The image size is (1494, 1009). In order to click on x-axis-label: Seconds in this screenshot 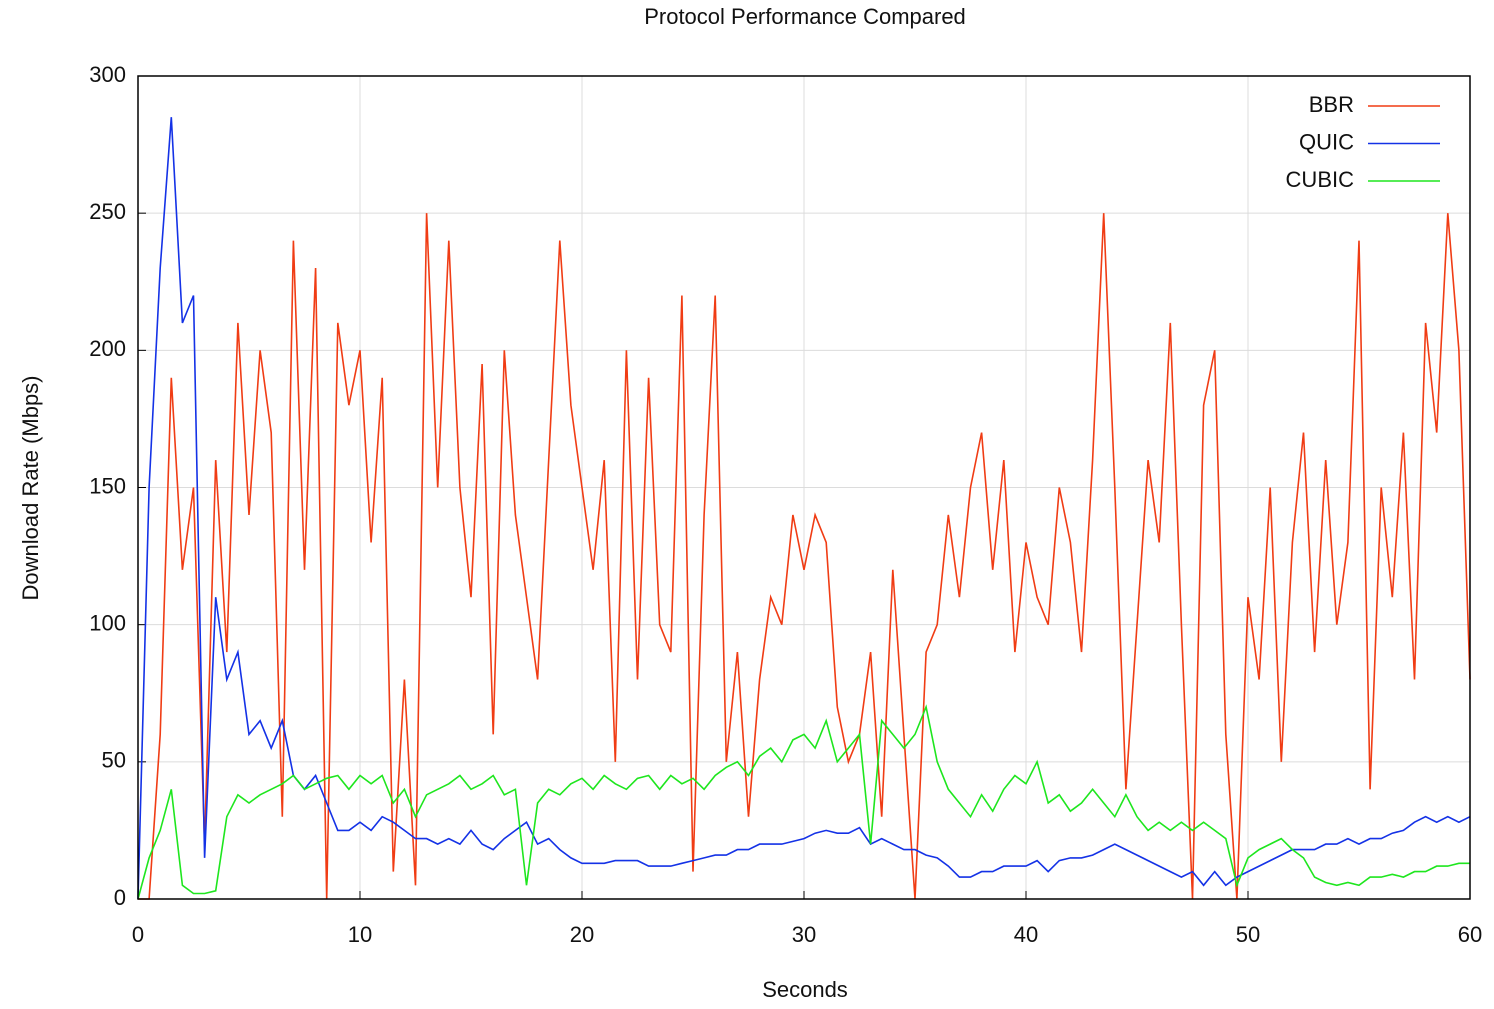, I will do `click(805, 989)`.